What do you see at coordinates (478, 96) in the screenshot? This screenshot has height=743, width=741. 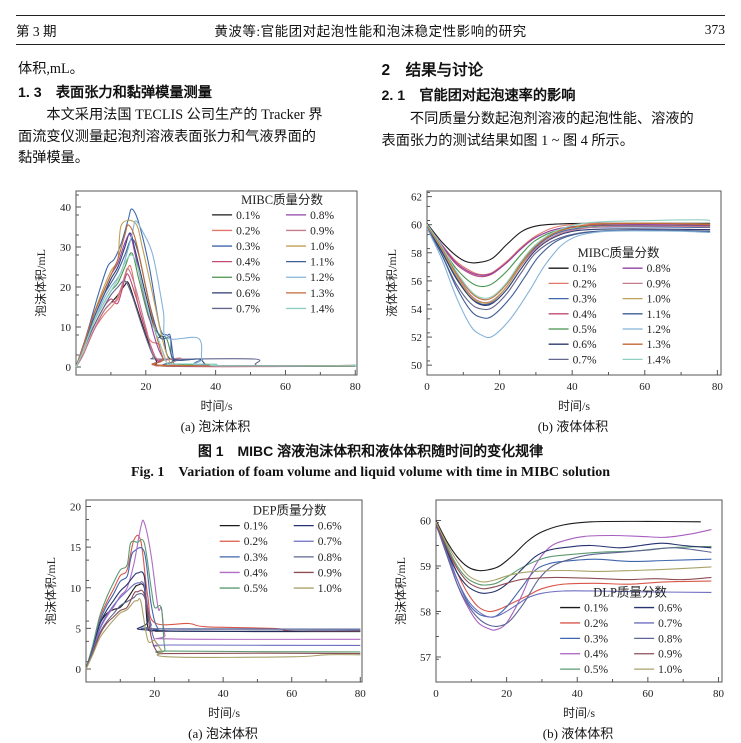 I see `section-heading-2-1: 2. 1 官能团对起泡速率的影响` at bounding box center [478, 96].